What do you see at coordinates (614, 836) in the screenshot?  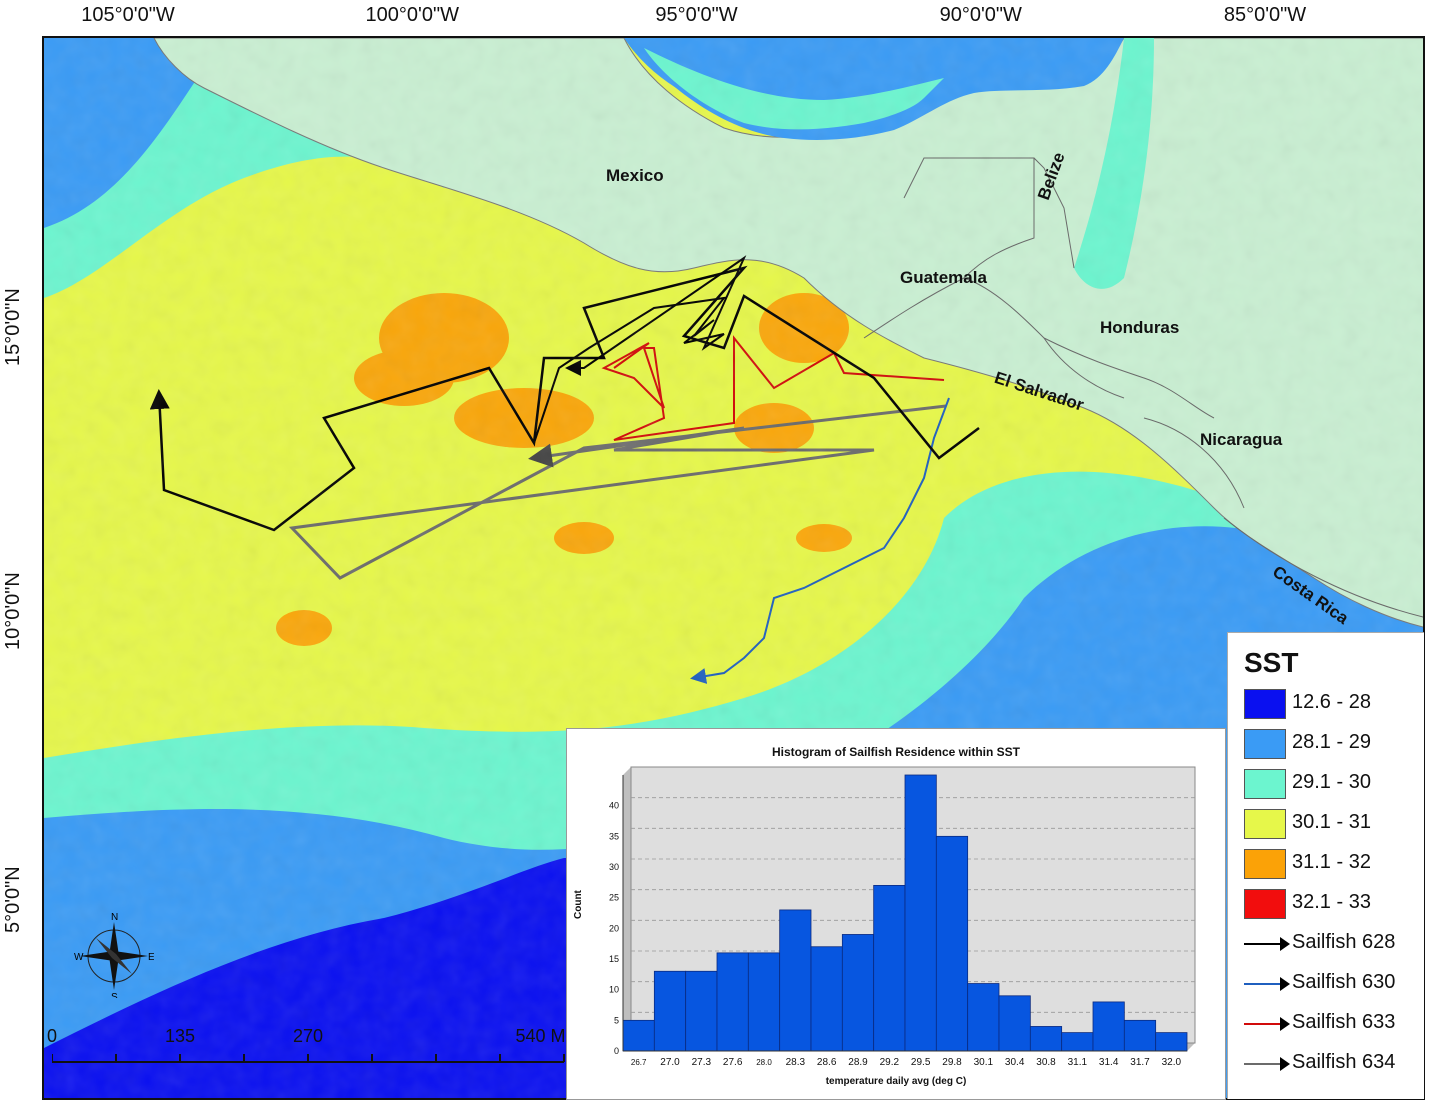 I see `y-tick-label: 35` at bounding box center [614, 836].